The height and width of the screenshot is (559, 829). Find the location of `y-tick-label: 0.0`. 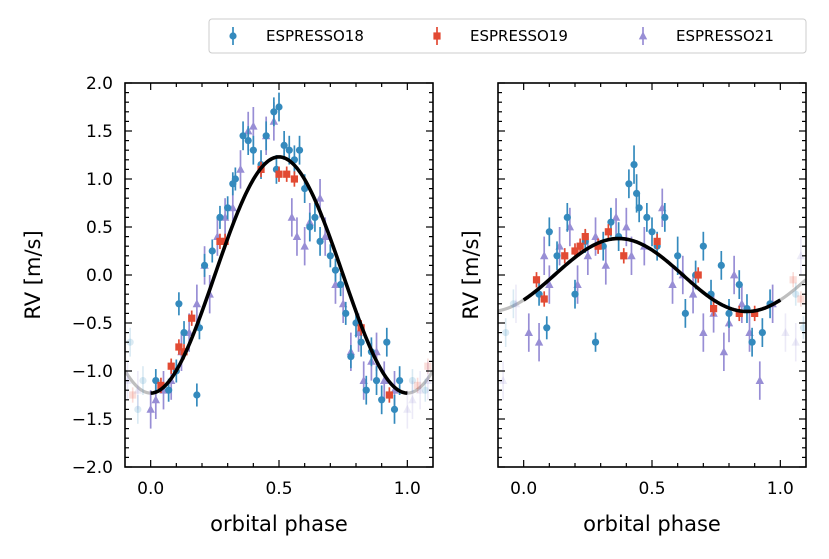

y-tick-label: 0.0 is located at coordinates (99, 276).